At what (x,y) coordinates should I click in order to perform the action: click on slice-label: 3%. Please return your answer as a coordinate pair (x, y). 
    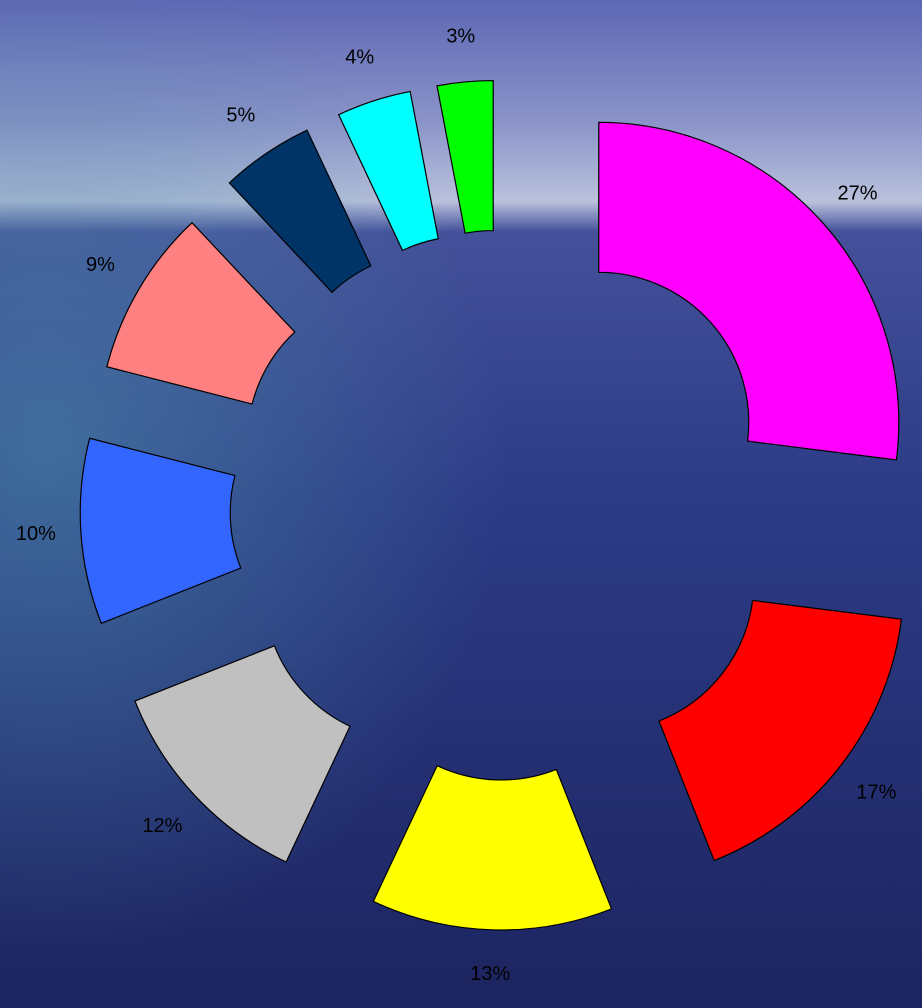
    Looking at the image, I should click on (460, 36).